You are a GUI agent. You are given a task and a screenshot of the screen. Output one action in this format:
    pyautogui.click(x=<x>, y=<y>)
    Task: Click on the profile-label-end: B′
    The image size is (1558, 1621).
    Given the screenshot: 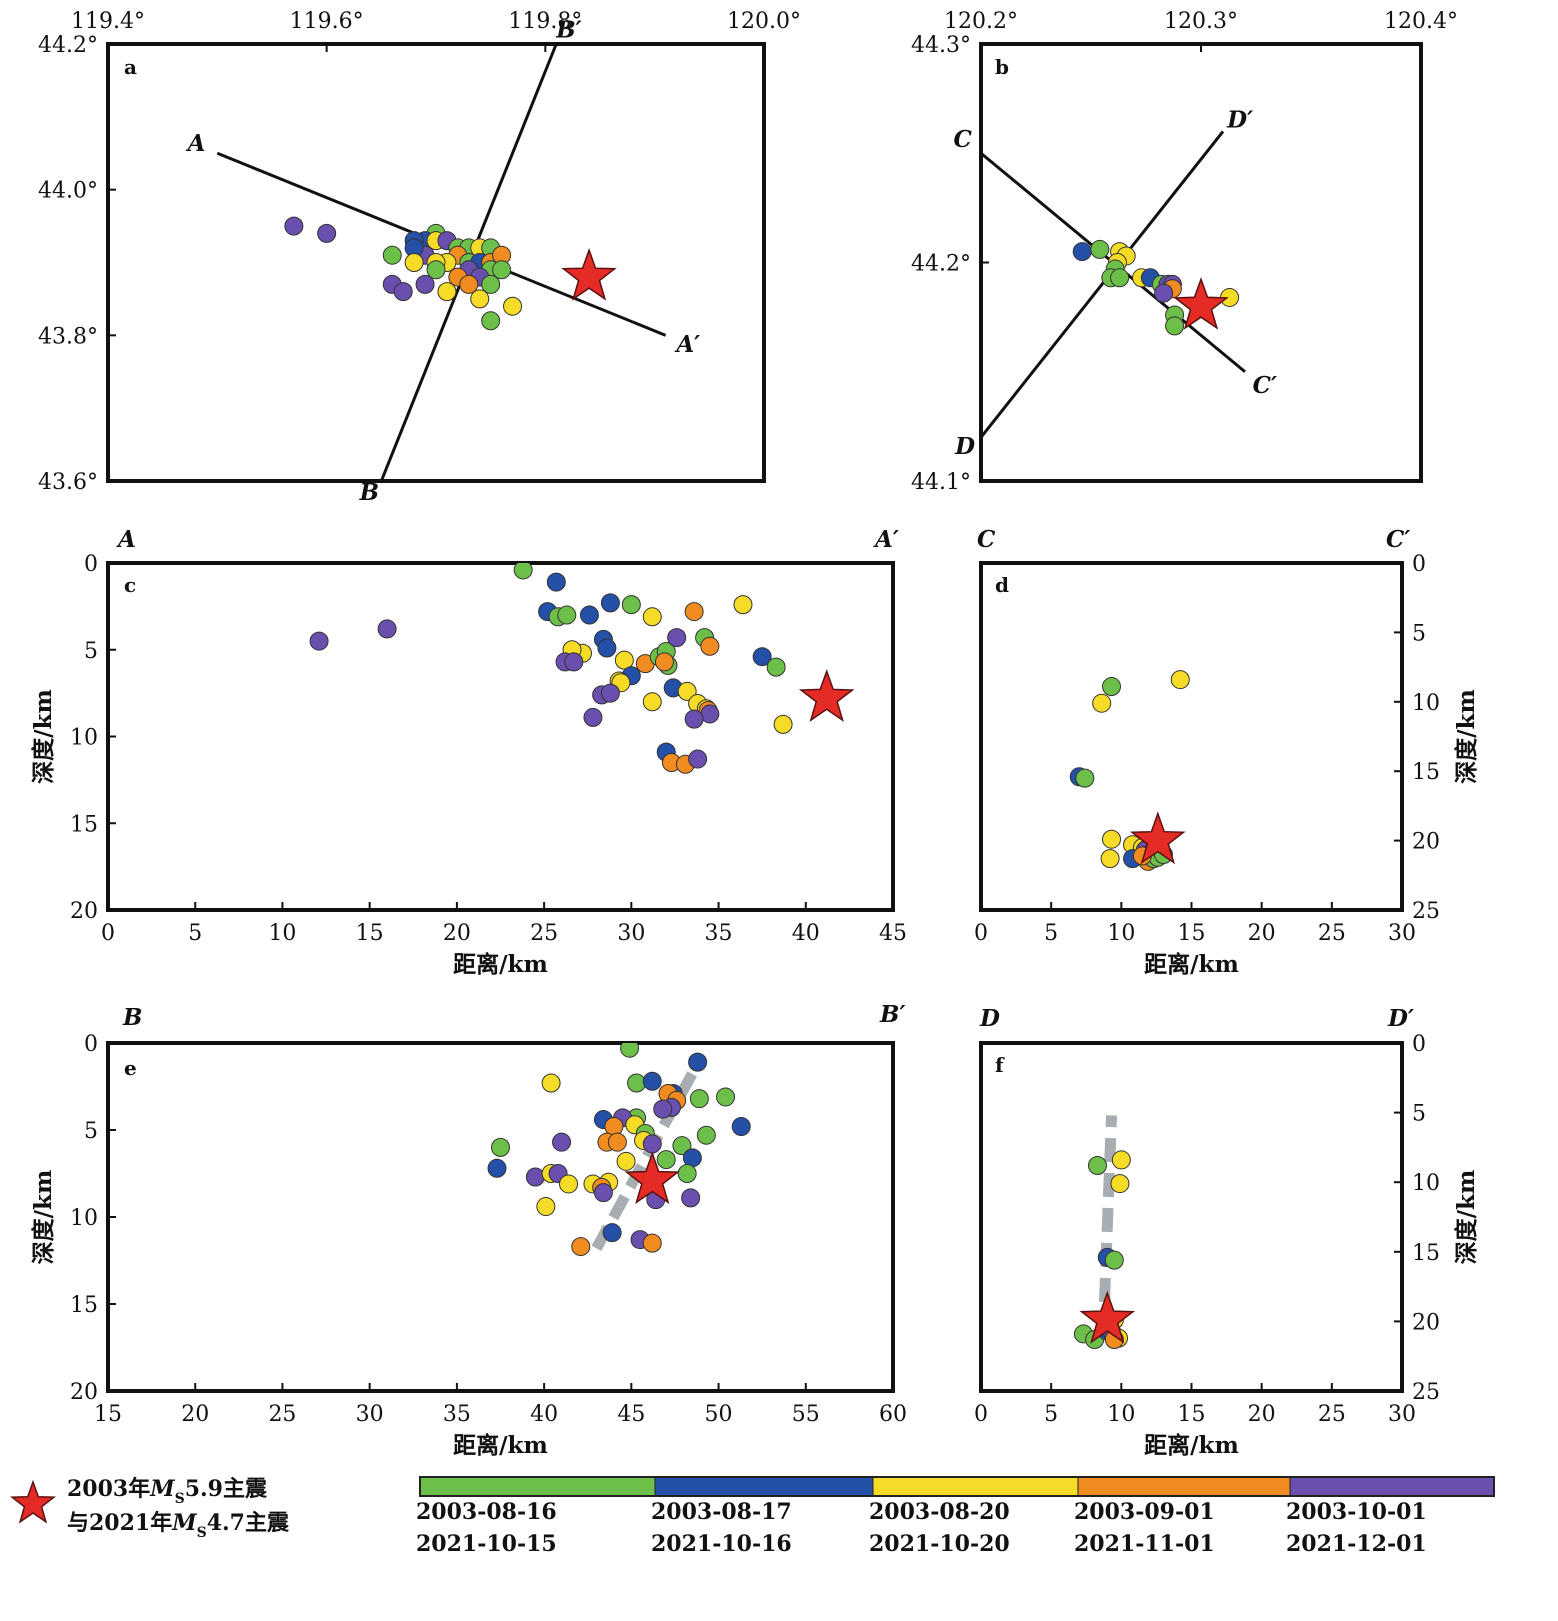 What is the action you would take?
    pyautogui.click(x=568, y=29)
    